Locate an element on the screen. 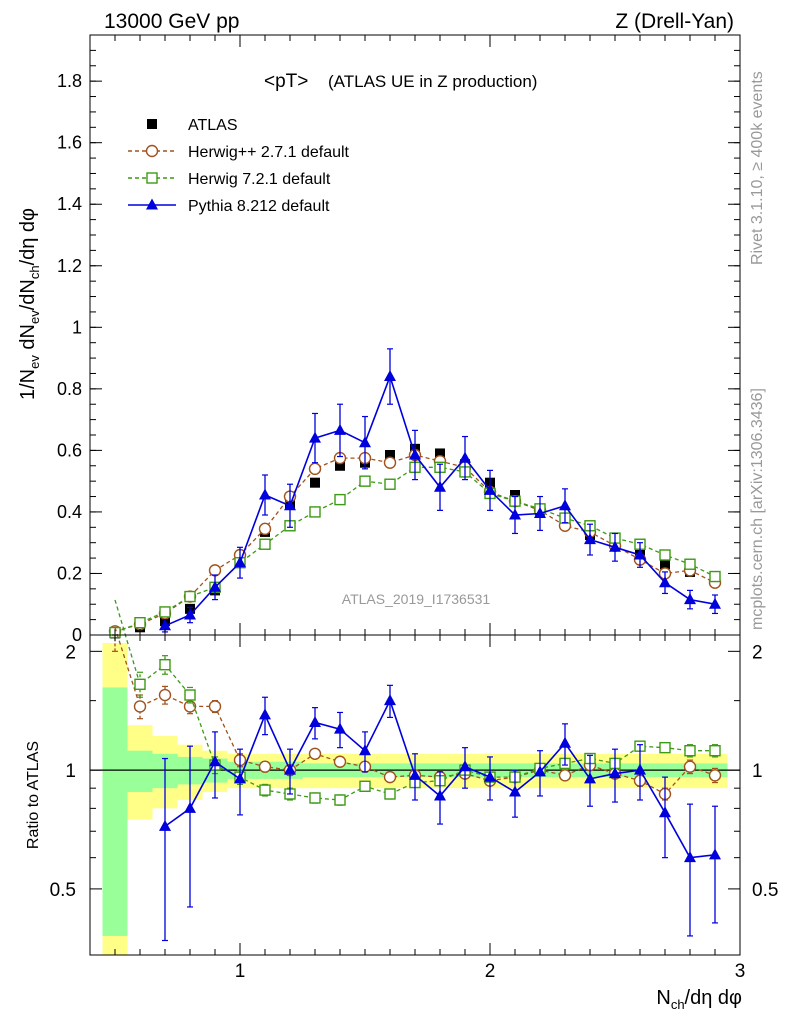 The image size is (786, 1024). main-ytick-label: 0.8 is located at coordinates (69, 389).